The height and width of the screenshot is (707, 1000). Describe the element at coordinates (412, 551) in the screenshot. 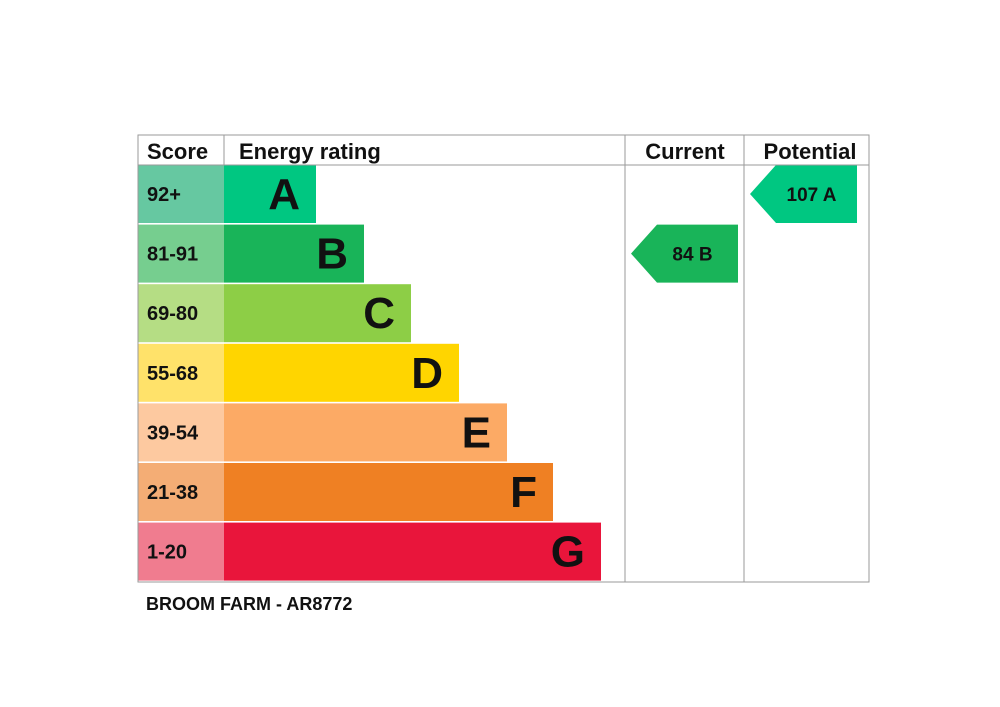

I see `rating-bar-g` at that location.